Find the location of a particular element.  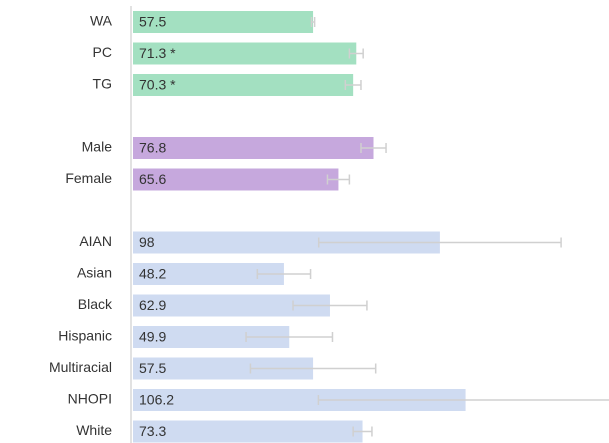

value-label: 48.2 is located at coordinates (152, 274).